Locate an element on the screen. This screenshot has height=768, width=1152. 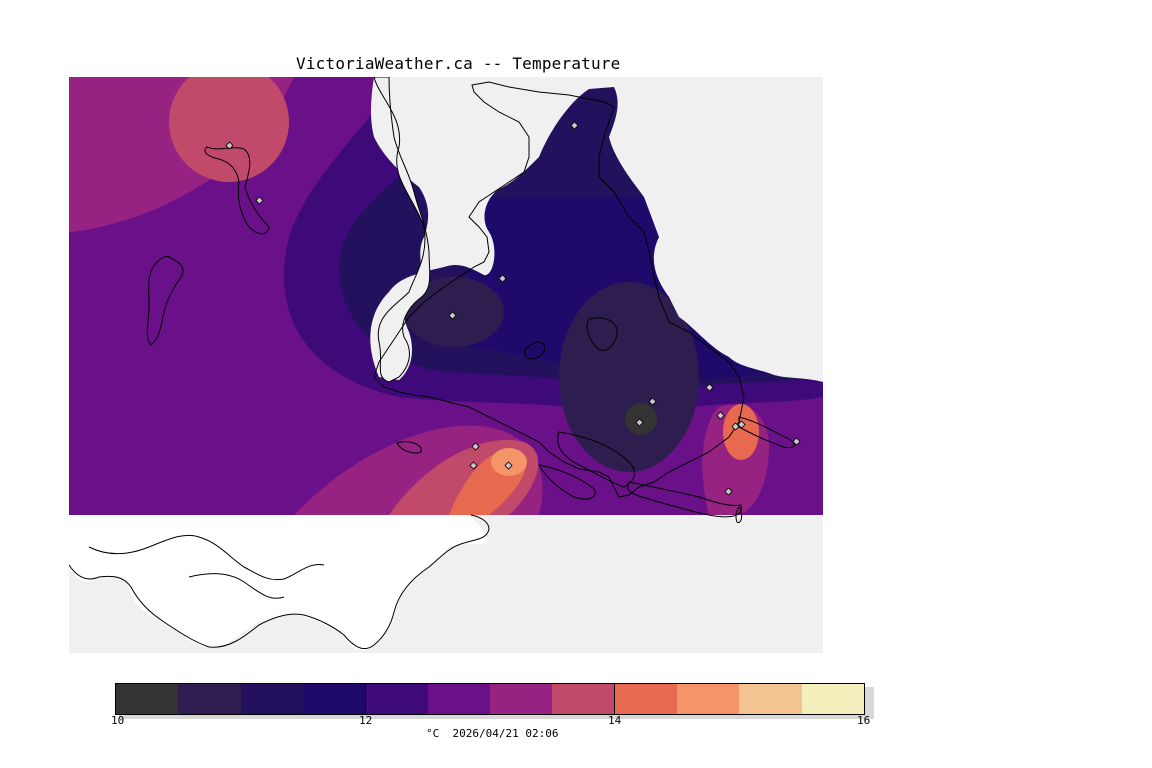
colorbar is located at coordinates (490, 699).